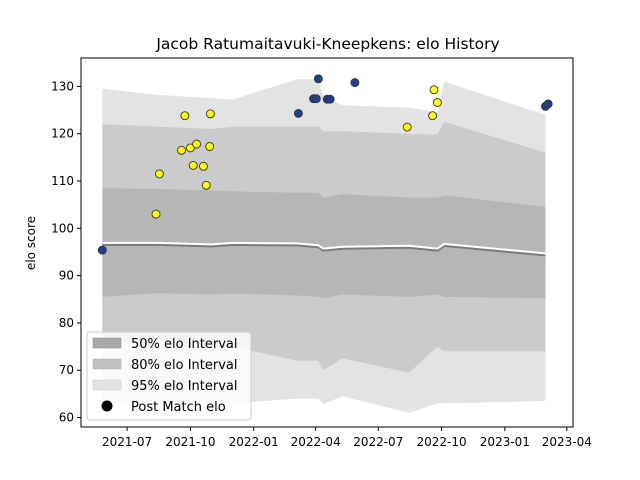 This screenshot has width=640, height=480. I want to click on y-tick-label: 120, so click(62, 134).